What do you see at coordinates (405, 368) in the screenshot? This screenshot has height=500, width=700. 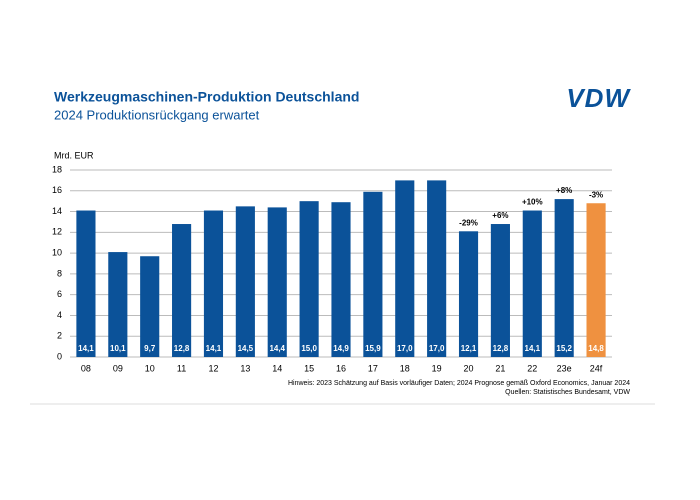 I see `x-tick-label: 18` at bounding box center [405, 368].